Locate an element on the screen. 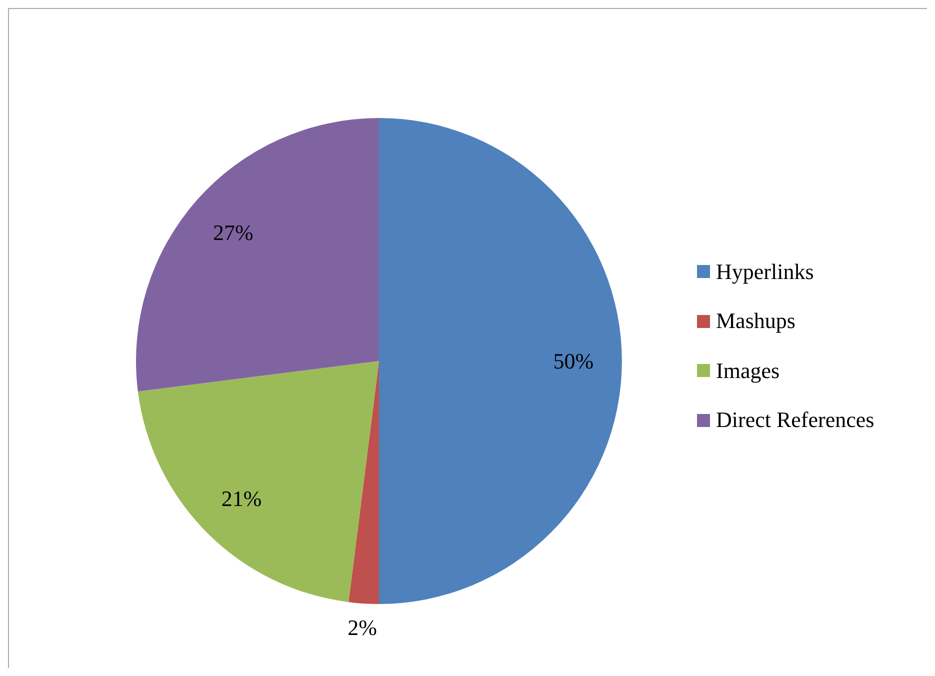 This screenshot has height=676, width=935. legend-label: Direct References is located at coordinates (795, 420).